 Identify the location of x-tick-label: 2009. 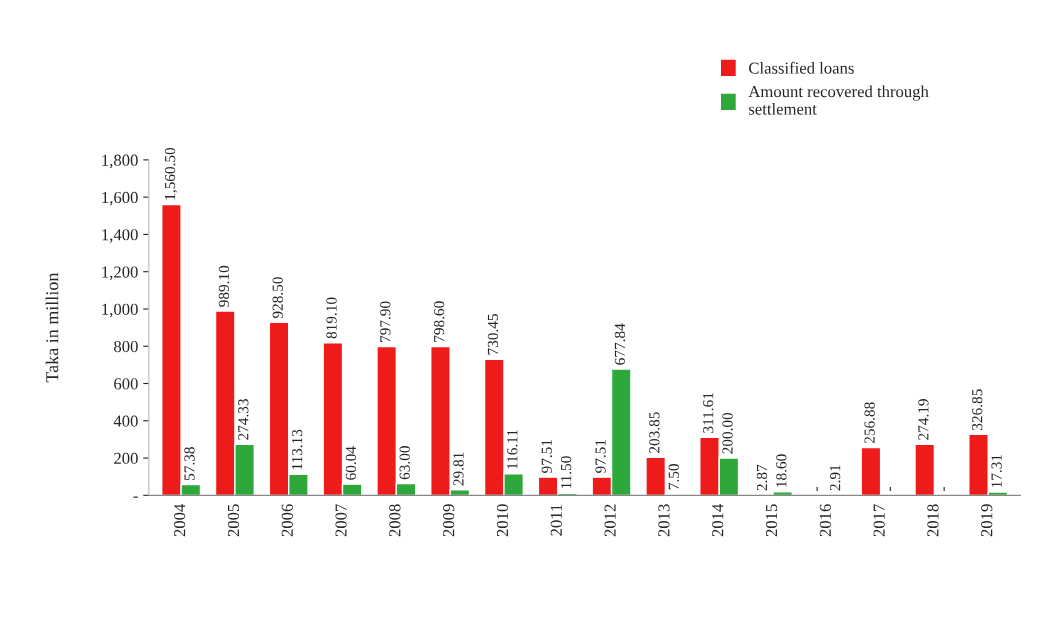
(449, 520).